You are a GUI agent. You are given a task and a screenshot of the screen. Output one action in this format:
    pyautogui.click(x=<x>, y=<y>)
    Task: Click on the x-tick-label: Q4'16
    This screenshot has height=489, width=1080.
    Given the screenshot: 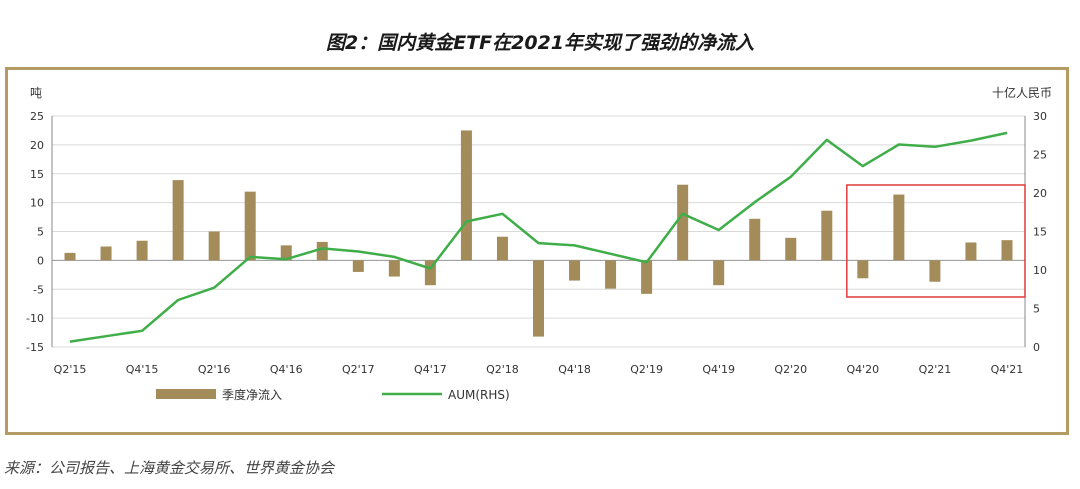 What is the action you would take?
    pyautogui.click(x=286, y=369)
    